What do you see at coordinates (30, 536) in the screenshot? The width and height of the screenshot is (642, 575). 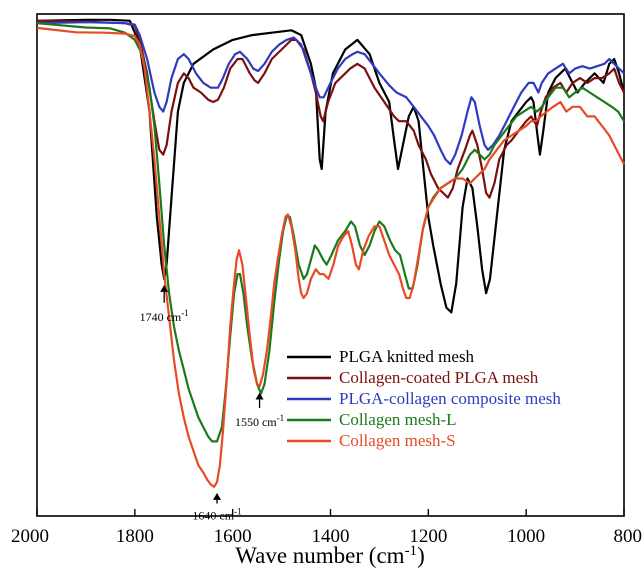 I see `x-tick-label: 2000` at bounding box center [30, 536].